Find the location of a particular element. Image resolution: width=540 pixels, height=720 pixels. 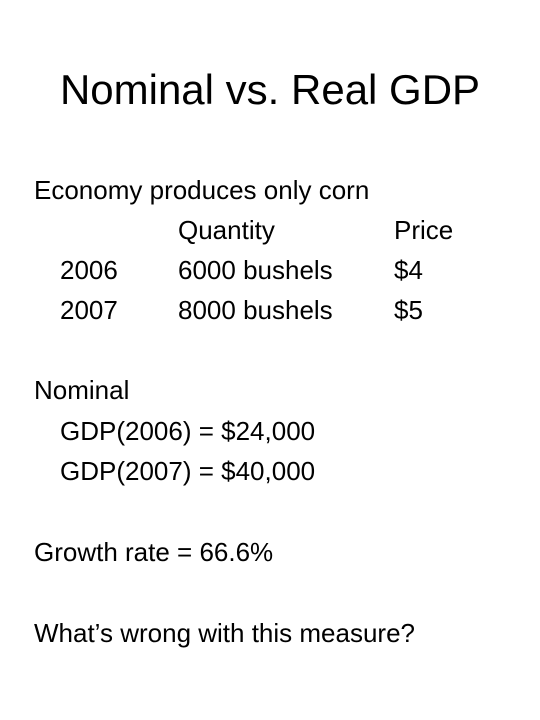

question-text: What’s wrong with this measure? is located at coordinates (225, 633).